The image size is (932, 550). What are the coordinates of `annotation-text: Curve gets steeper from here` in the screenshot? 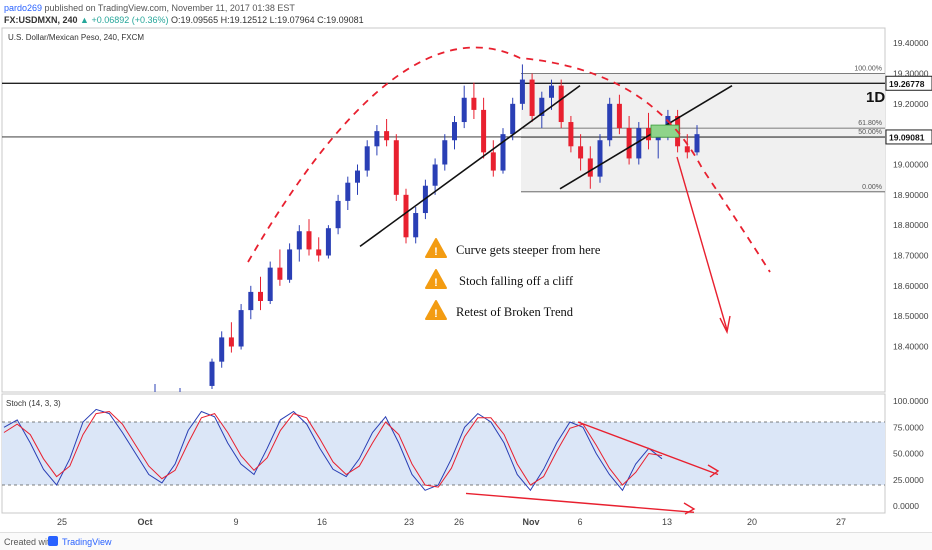 It's located at (528, 250).